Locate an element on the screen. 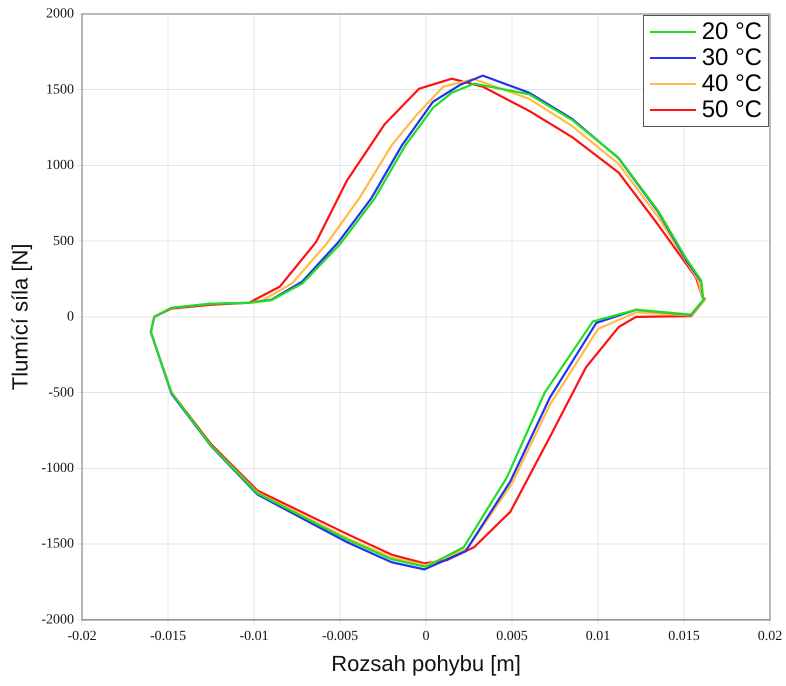 The image size is (786, 686). y-tick-label: 500 is located at coordinates (63, 241).